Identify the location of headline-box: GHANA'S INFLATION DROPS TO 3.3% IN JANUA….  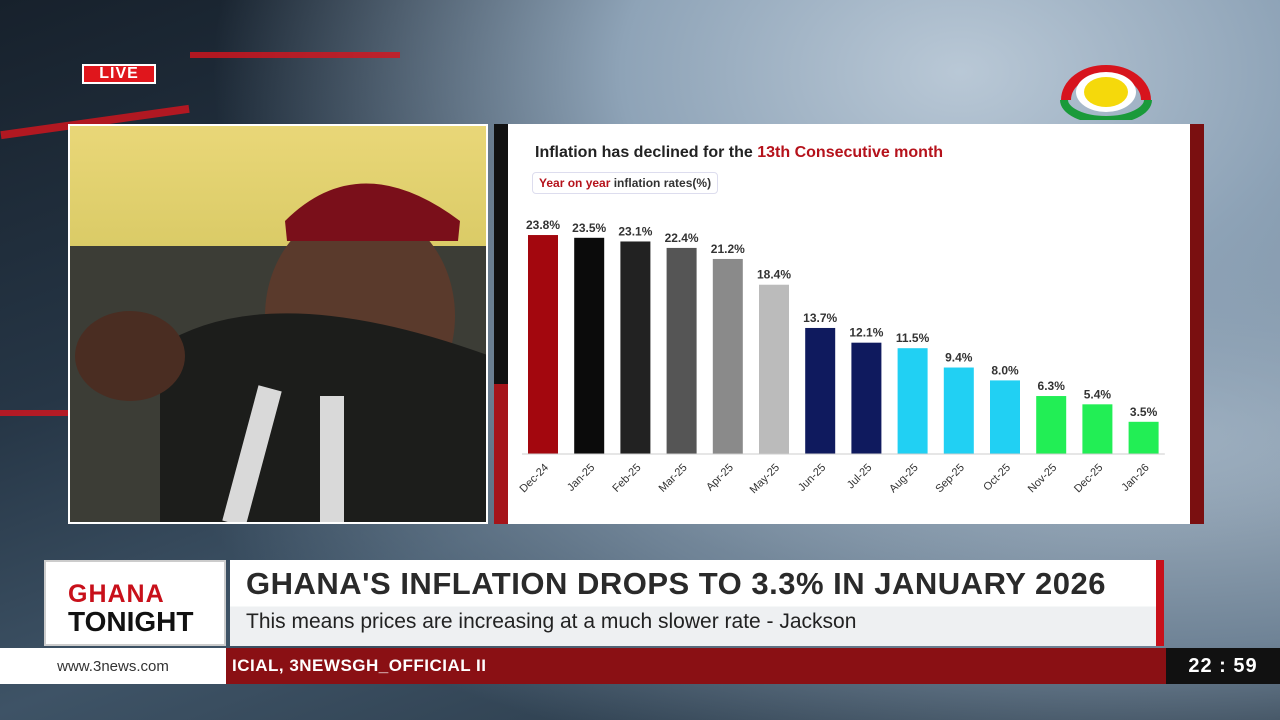
(697, 603).